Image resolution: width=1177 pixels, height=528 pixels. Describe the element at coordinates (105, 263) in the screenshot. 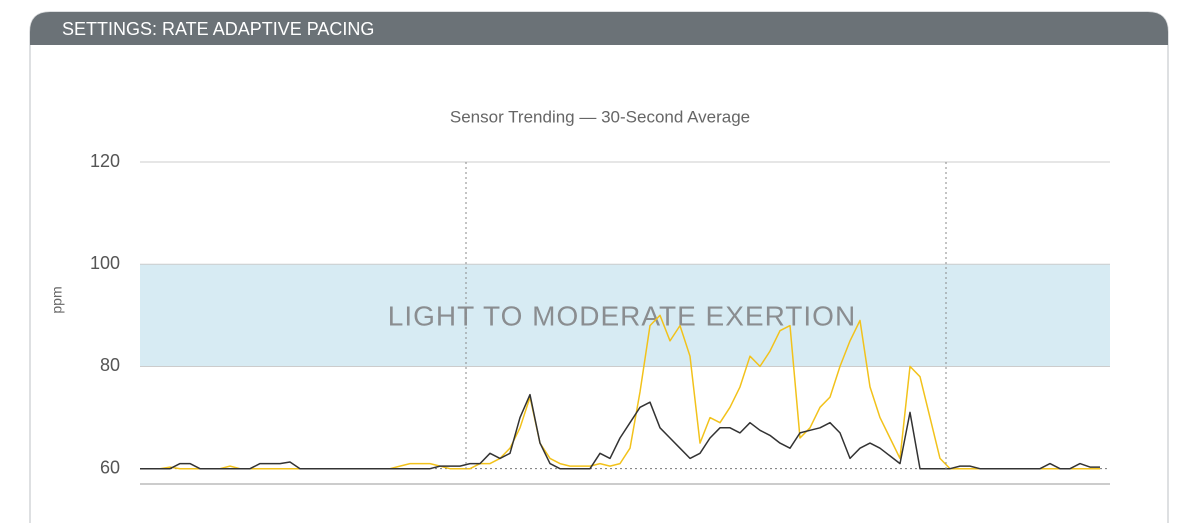

I see `y-tick-label: 100` at that location.